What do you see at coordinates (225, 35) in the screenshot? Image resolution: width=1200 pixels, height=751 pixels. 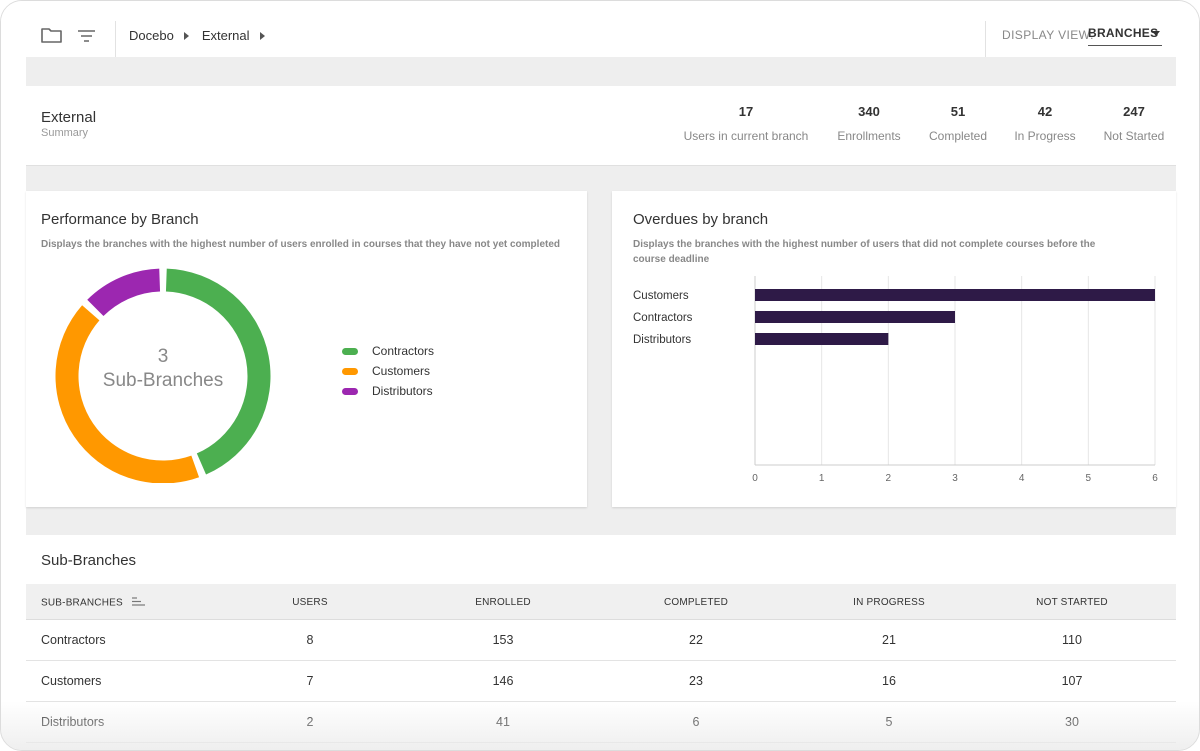 I see `breadcrumb-external: External` at bounding box center [225, 35].